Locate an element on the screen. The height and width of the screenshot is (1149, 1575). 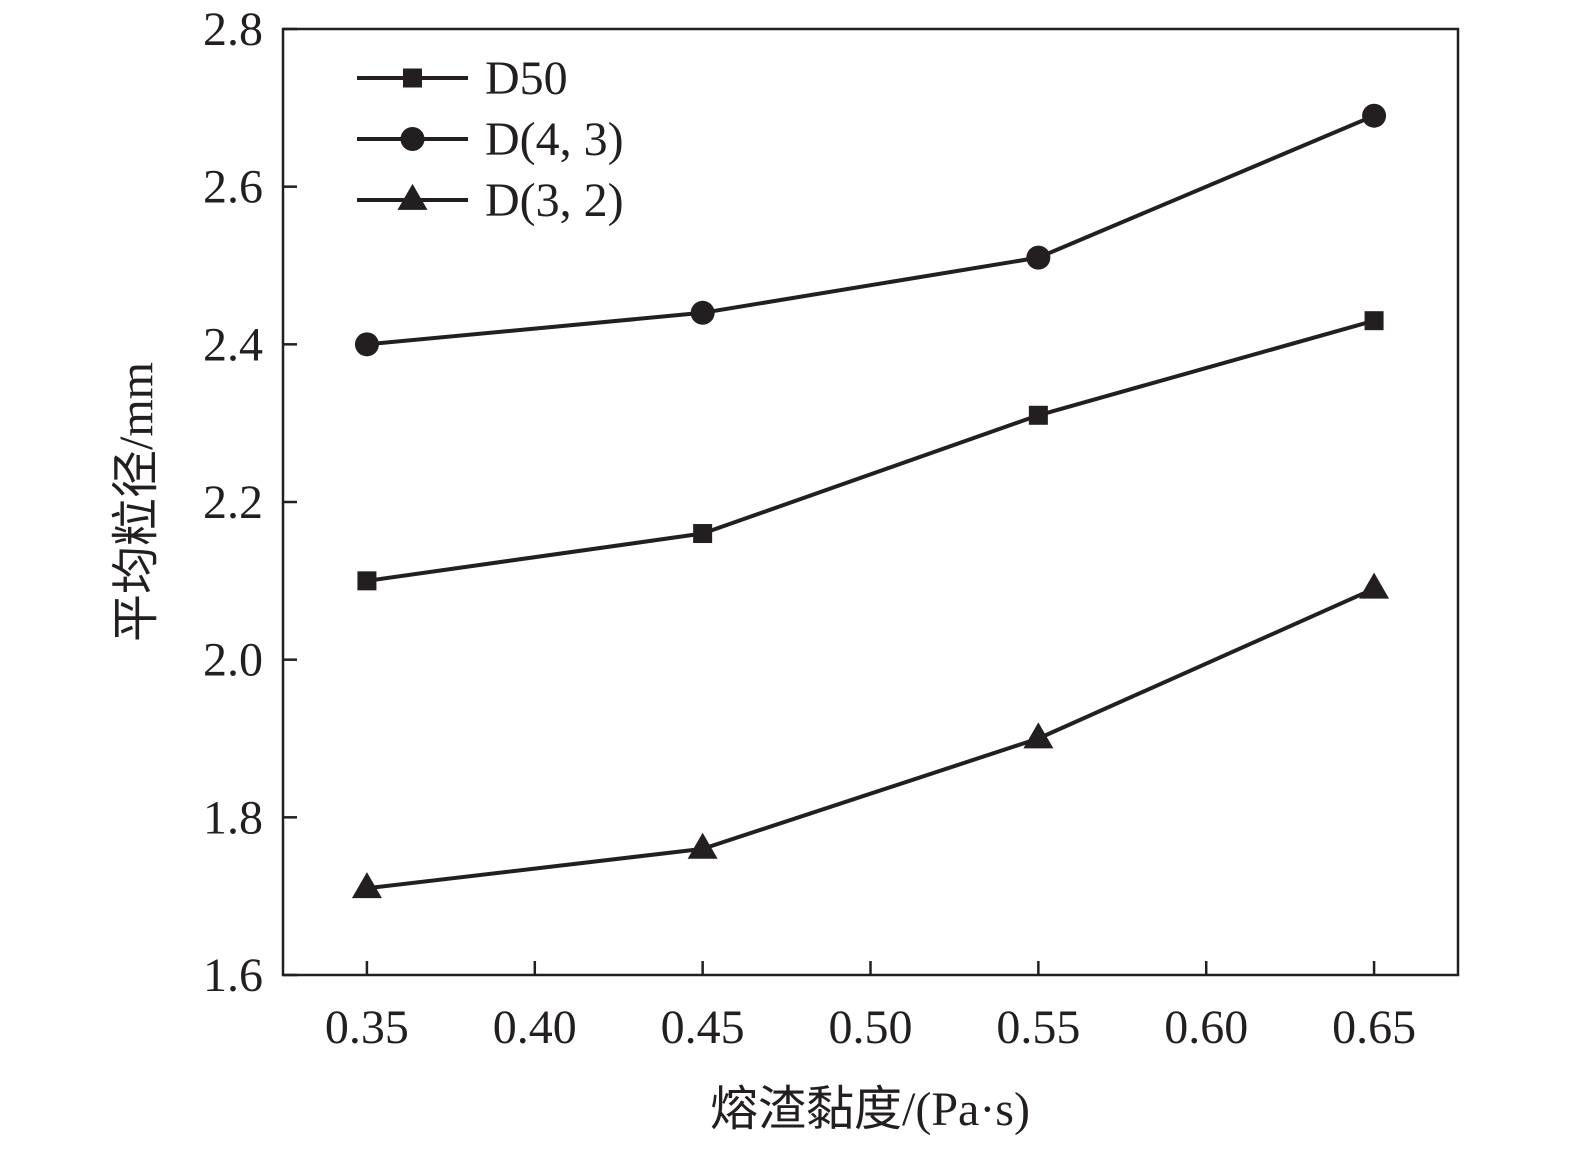
y-tick-label-2: 2.0 is located at coordinates (233, 660).